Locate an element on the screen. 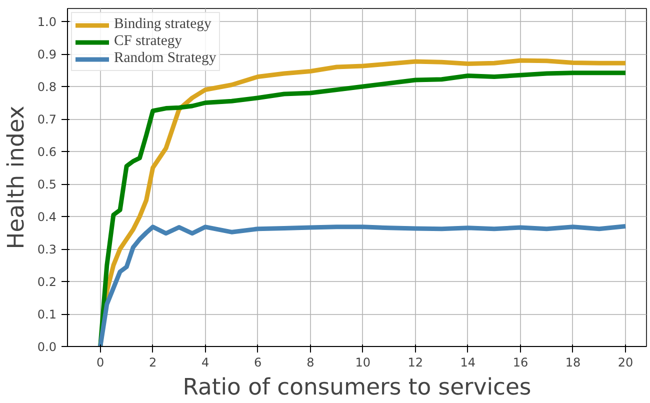  y-tick-label: 0.4 is located at coordinates (47, 217).